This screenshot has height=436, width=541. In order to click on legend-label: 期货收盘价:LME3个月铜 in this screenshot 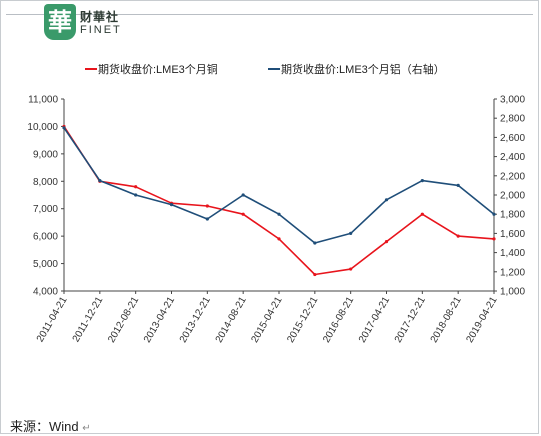, I will do `click(158, 69)`.